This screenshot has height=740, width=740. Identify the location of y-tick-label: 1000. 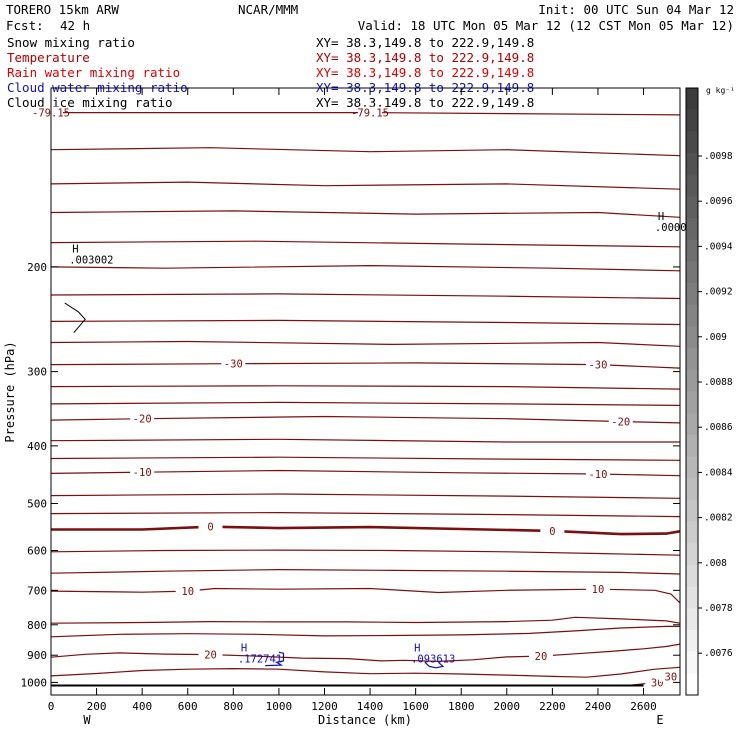
(34, 682).